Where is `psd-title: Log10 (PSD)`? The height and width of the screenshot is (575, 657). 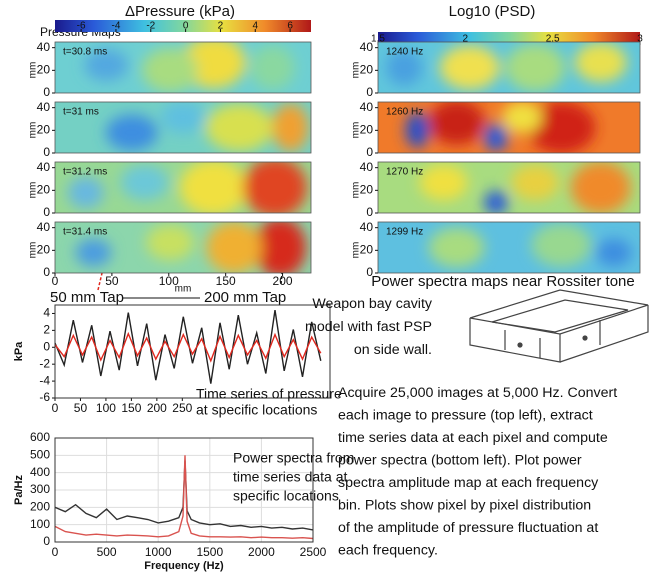
psd-title: Log10 (PSD) is located at coordinates (492, 11).